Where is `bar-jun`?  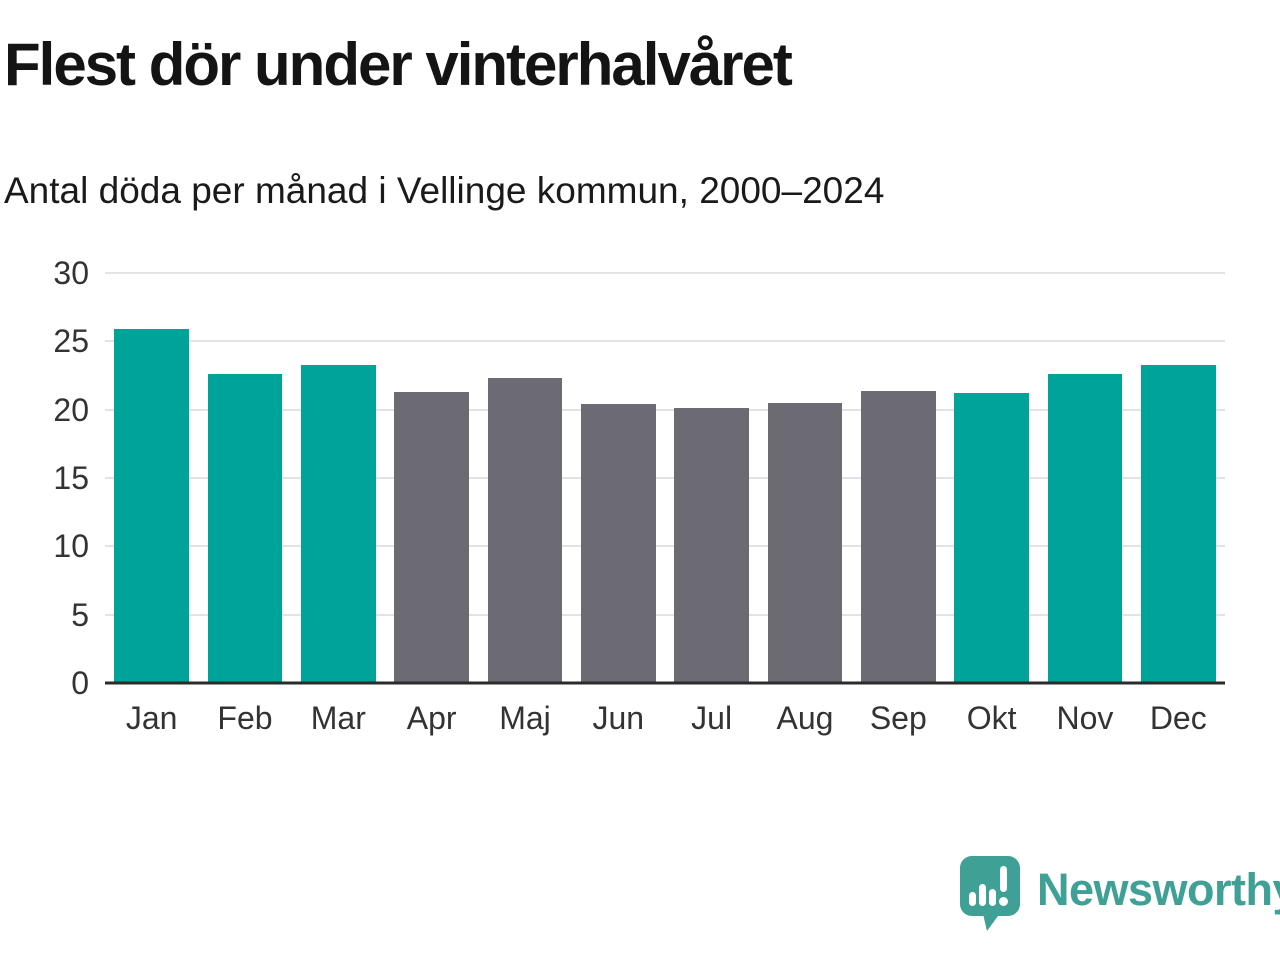 bar-jun is located at coordinates (618, 543).